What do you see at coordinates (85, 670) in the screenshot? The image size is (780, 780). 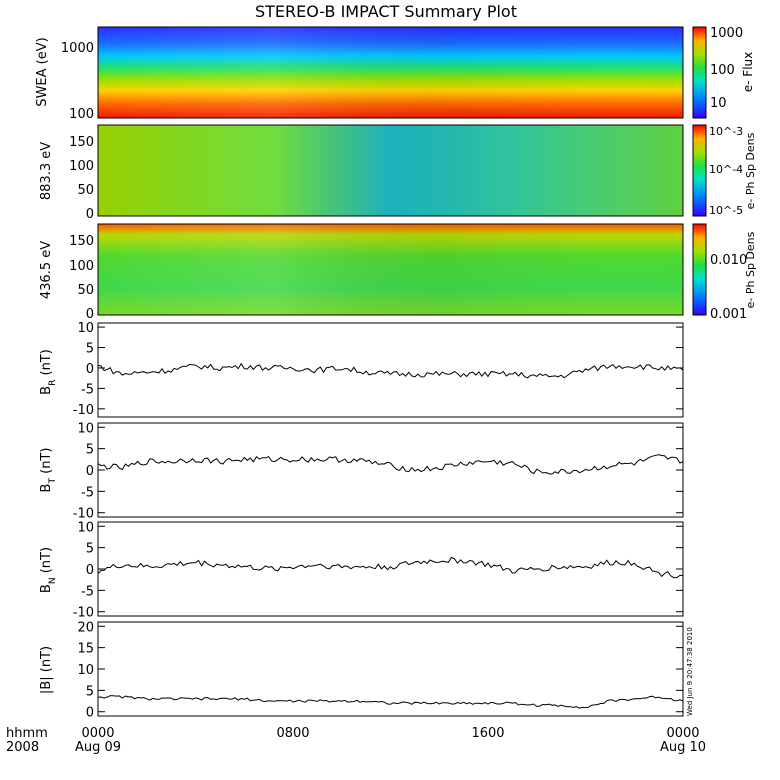 I see `babs-ytick-label: 10` at bounding box center [85, 670].